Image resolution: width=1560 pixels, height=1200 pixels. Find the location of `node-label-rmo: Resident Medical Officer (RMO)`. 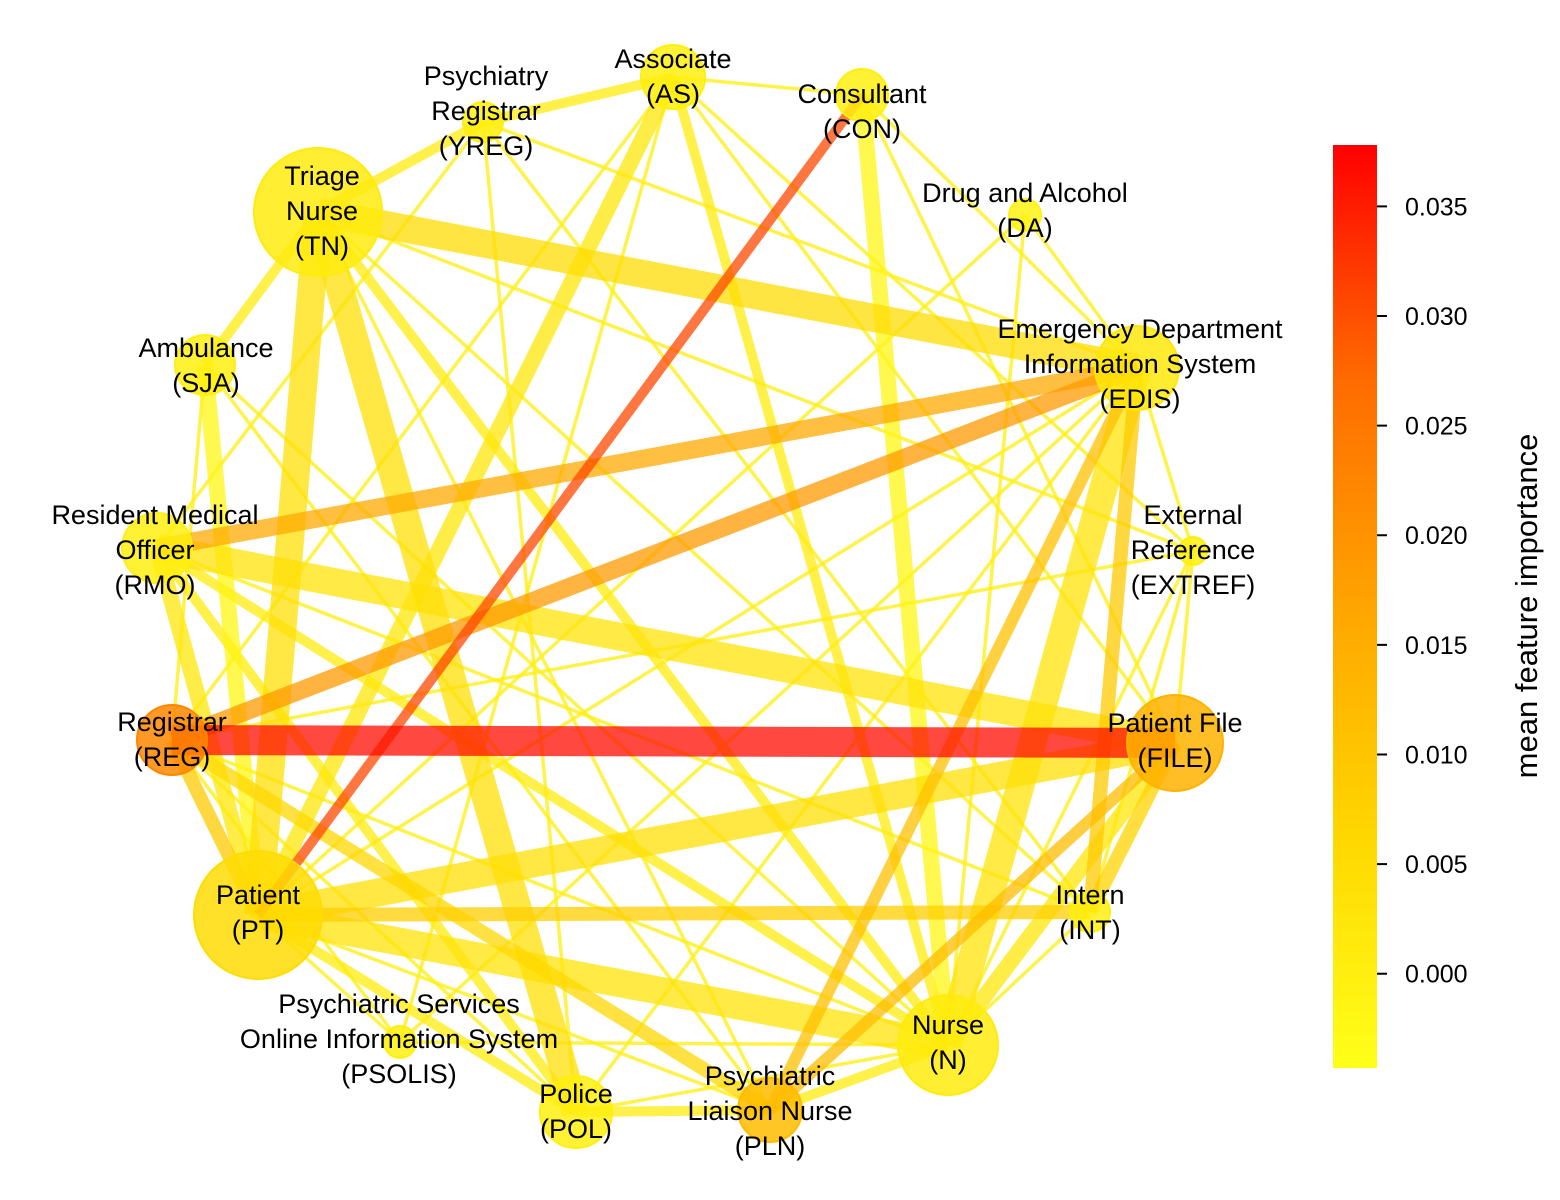

node-label-rmo: Resident Medical Officer (RMO) is located at coordinates (154, 550).